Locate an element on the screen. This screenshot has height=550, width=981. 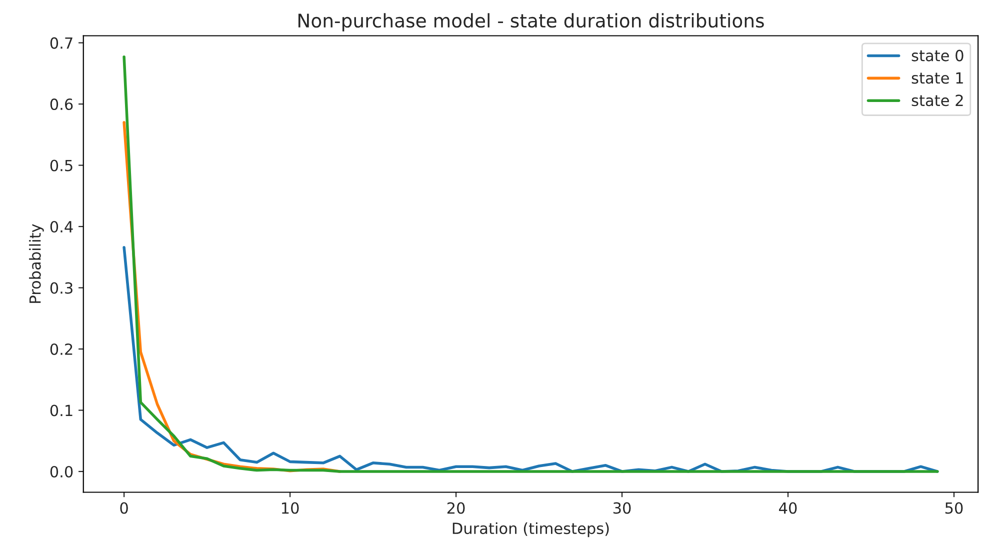
x-tick-label: 20 is located at coordinates (456, 508).